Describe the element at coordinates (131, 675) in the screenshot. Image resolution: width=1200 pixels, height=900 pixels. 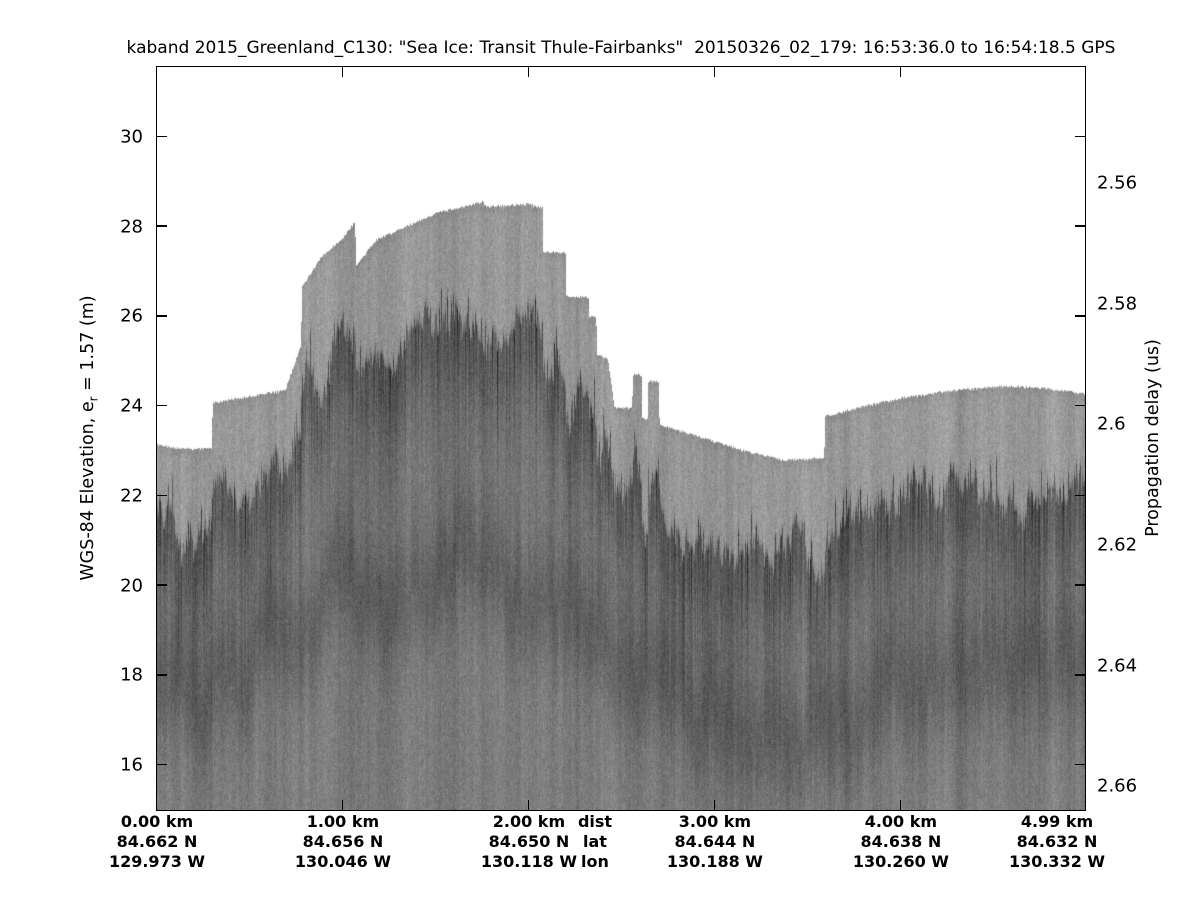
I see `elevation-tick-label: 18` at that location.